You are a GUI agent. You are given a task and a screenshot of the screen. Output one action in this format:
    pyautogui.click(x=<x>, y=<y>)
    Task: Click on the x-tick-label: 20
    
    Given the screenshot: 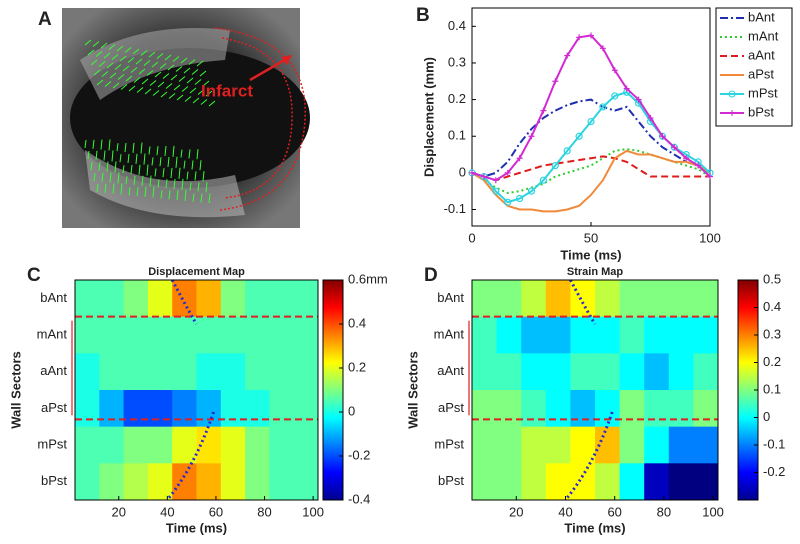 What is the action you would take?
    pyautogui.click(x=516, y=511)
    